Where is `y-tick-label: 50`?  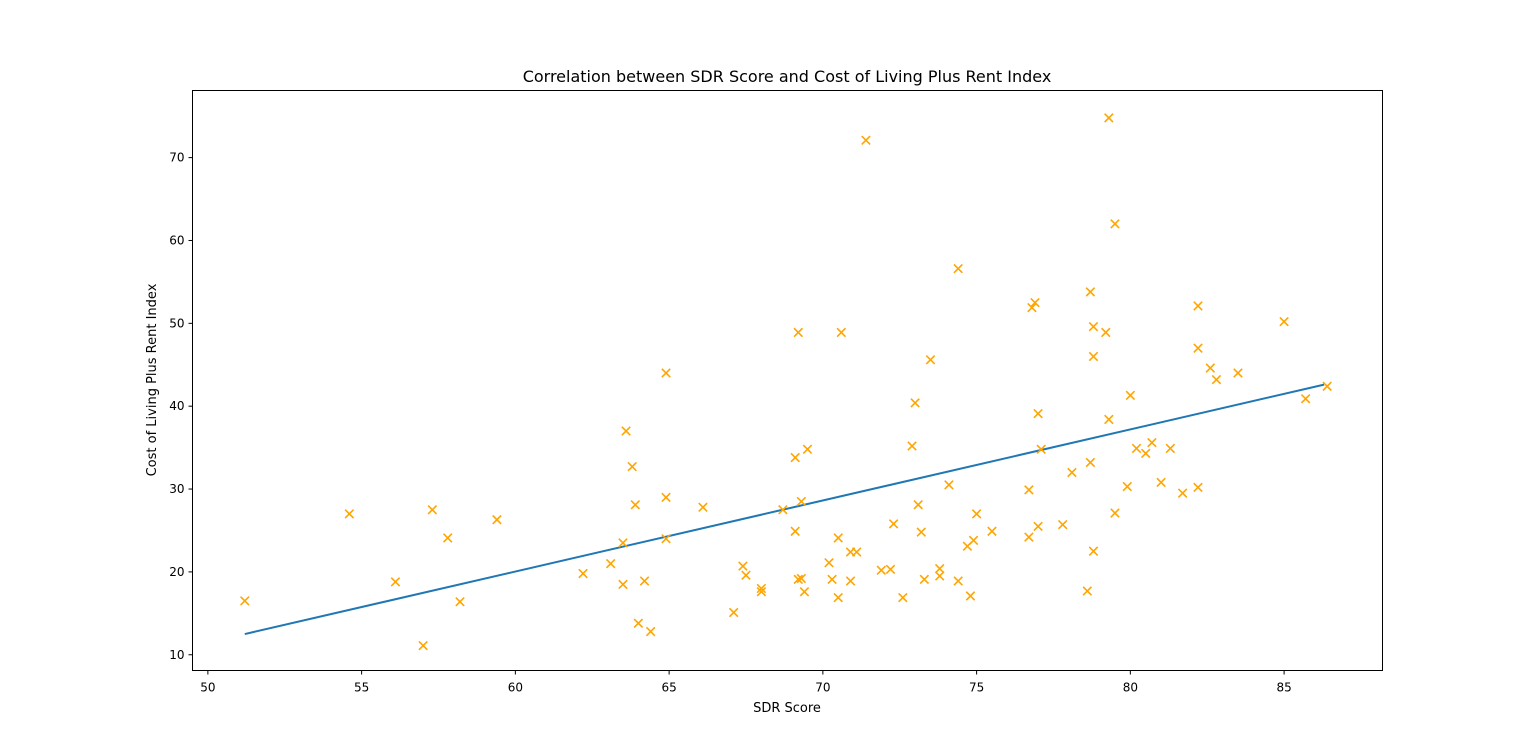
y-tick-label: 50 is located at coordinates (176, 323).